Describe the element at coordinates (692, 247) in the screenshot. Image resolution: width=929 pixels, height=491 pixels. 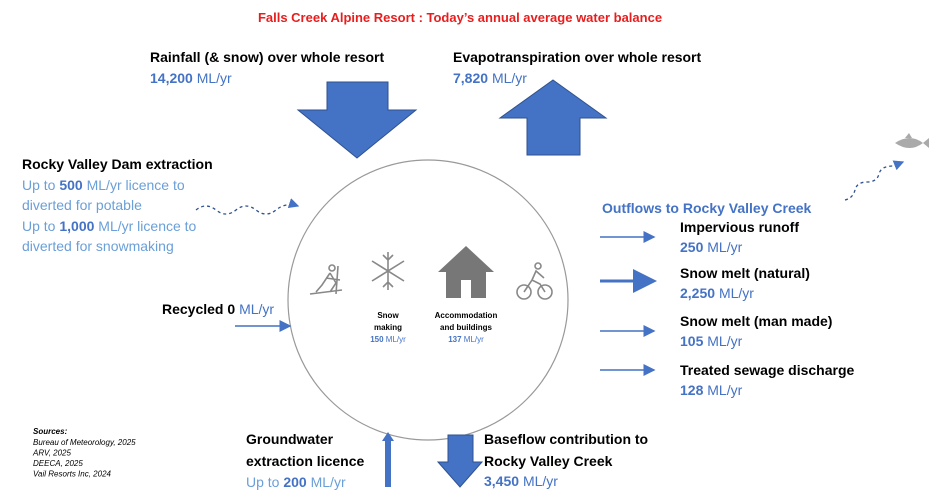
I see `outflow-number: 250` at that location.